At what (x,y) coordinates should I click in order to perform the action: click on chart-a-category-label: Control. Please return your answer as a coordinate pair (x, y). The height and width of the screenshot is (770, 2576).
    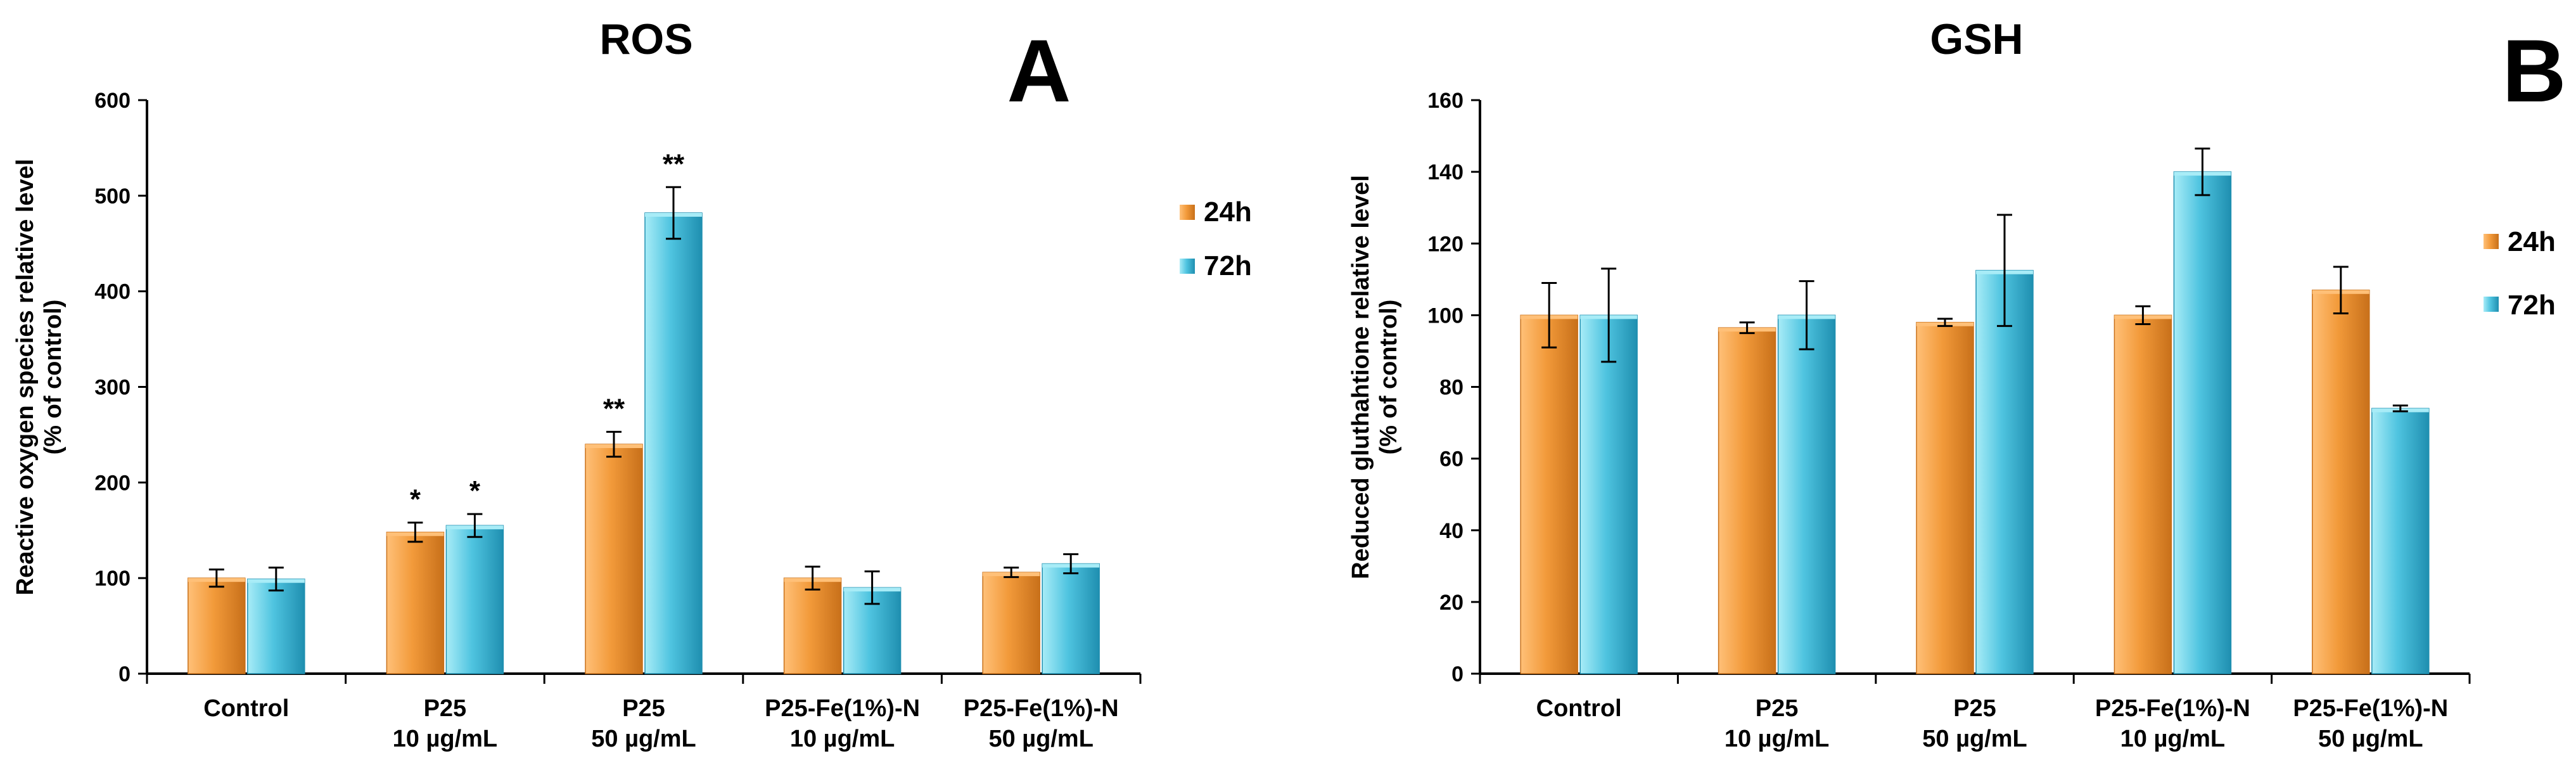
    Looking at the image, I should click on (246, 708).